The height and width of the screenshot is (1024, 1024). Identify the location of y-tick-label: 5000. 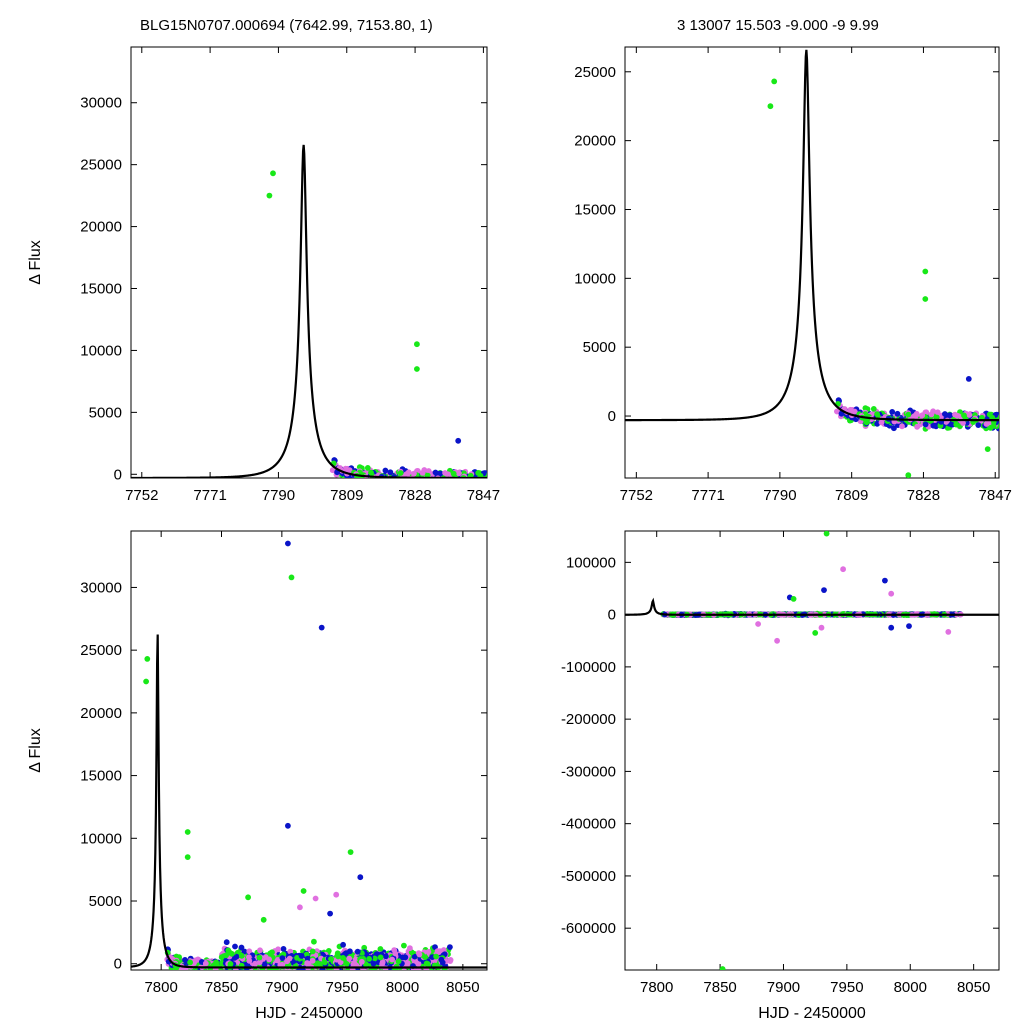
(599, 347).